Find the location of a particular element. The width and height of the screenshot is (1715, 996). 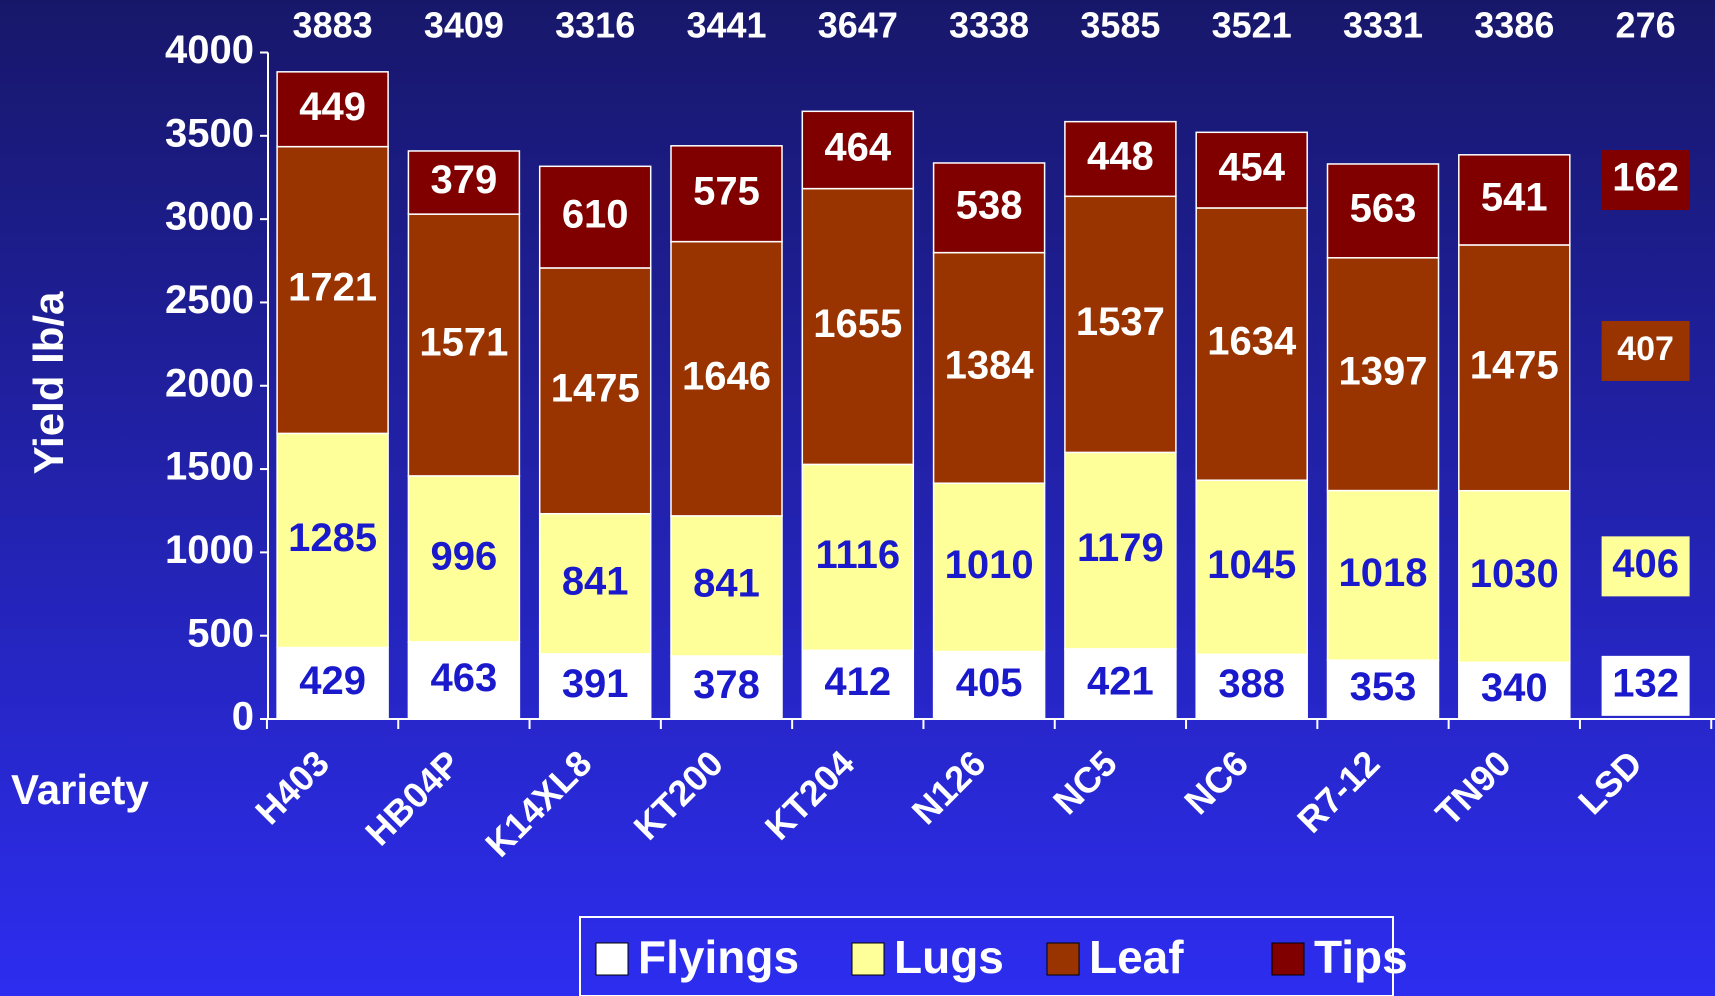

x-axis-title: Variety is located at coordinates (80, 789).